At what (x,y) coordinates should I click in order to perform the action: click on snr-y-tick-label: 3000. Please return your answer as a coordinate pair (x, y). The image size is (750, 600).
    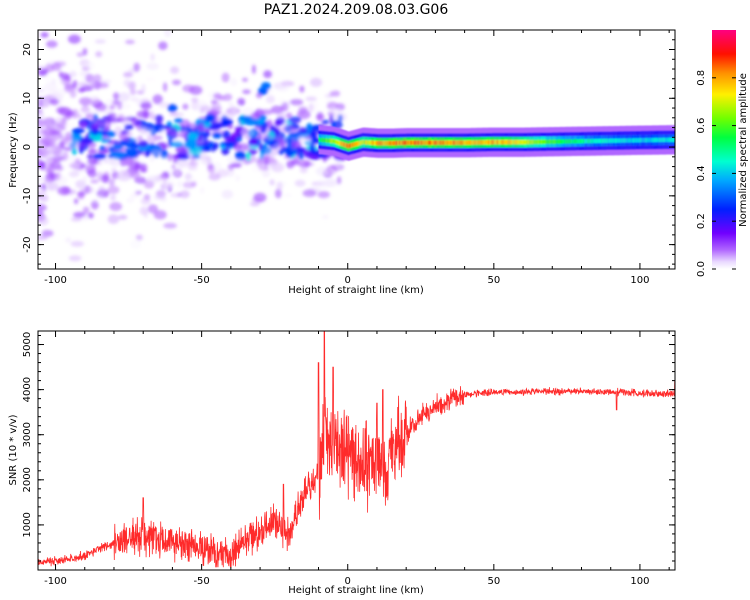
    Looking at the image, I should click on (27, 434).